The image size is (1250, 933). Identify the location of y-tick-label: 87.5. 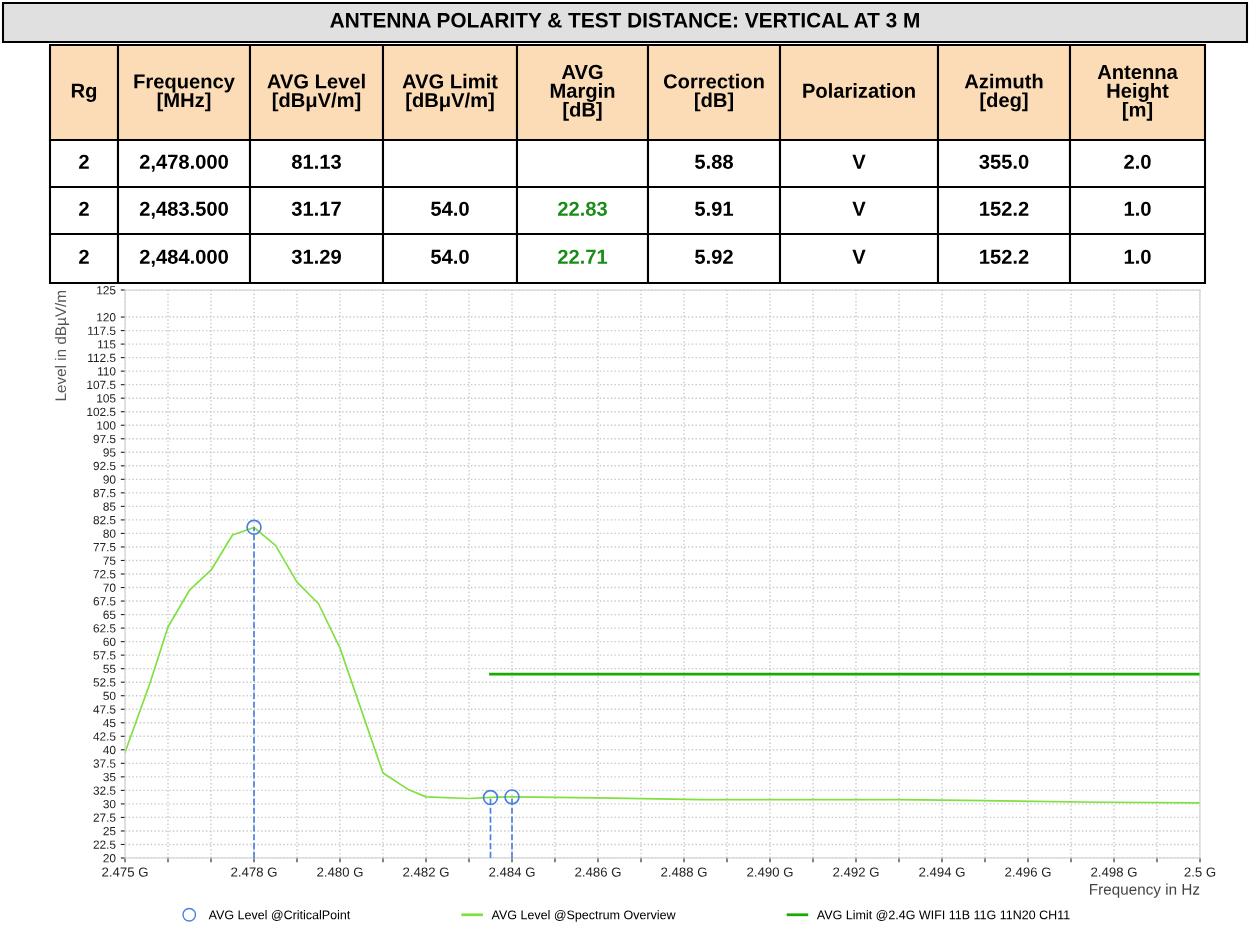
(104, 493).